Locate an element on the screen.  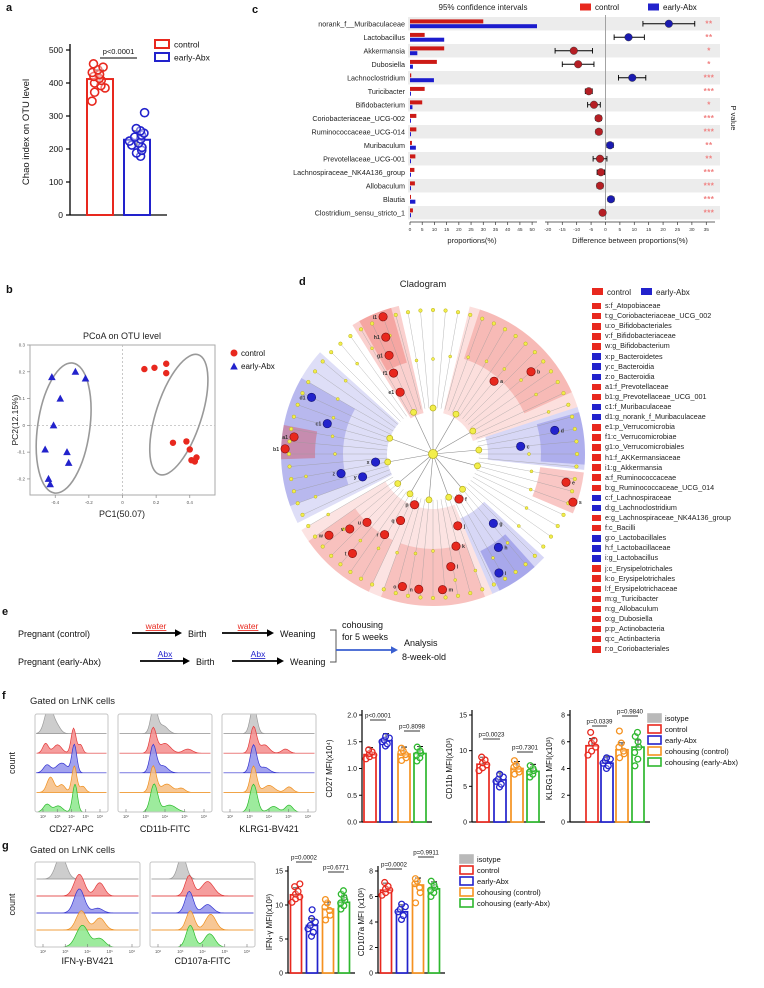
svg-text: 10⁴ is located at coordinates (71, 816).